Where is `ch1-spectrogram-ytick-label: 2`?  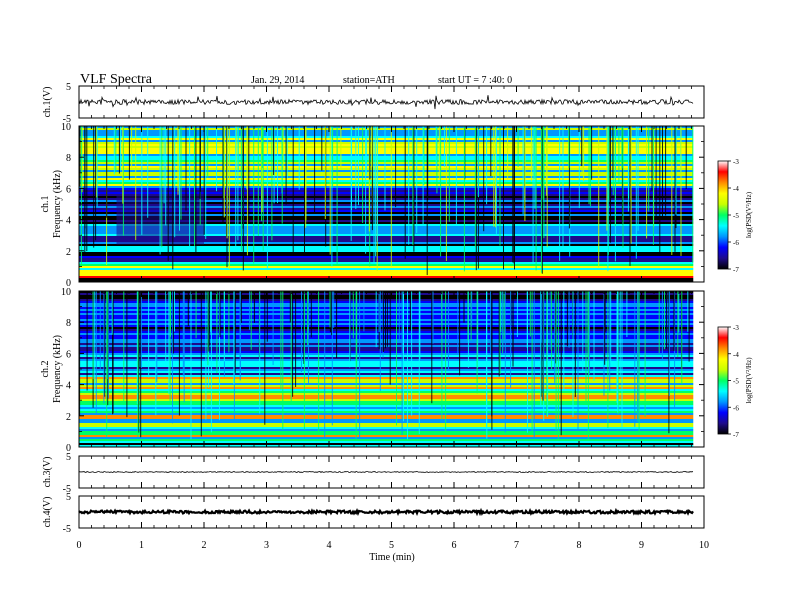
ch1-spectrogram-ytick-label: 2 is located at coordinates (68, 252).